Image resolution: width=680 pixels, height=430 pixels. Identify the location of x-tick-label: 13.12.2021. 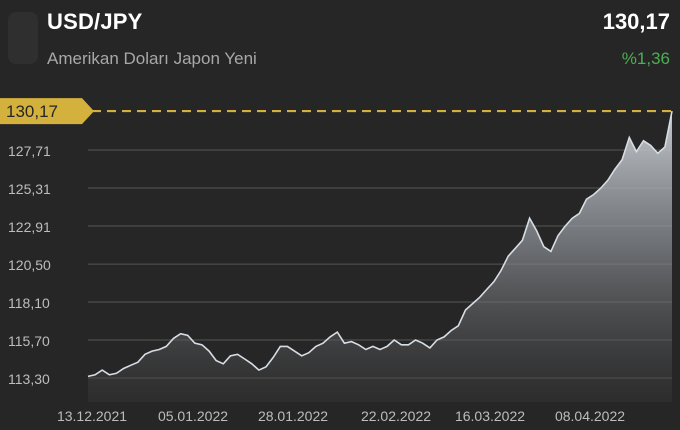
(92, 416).